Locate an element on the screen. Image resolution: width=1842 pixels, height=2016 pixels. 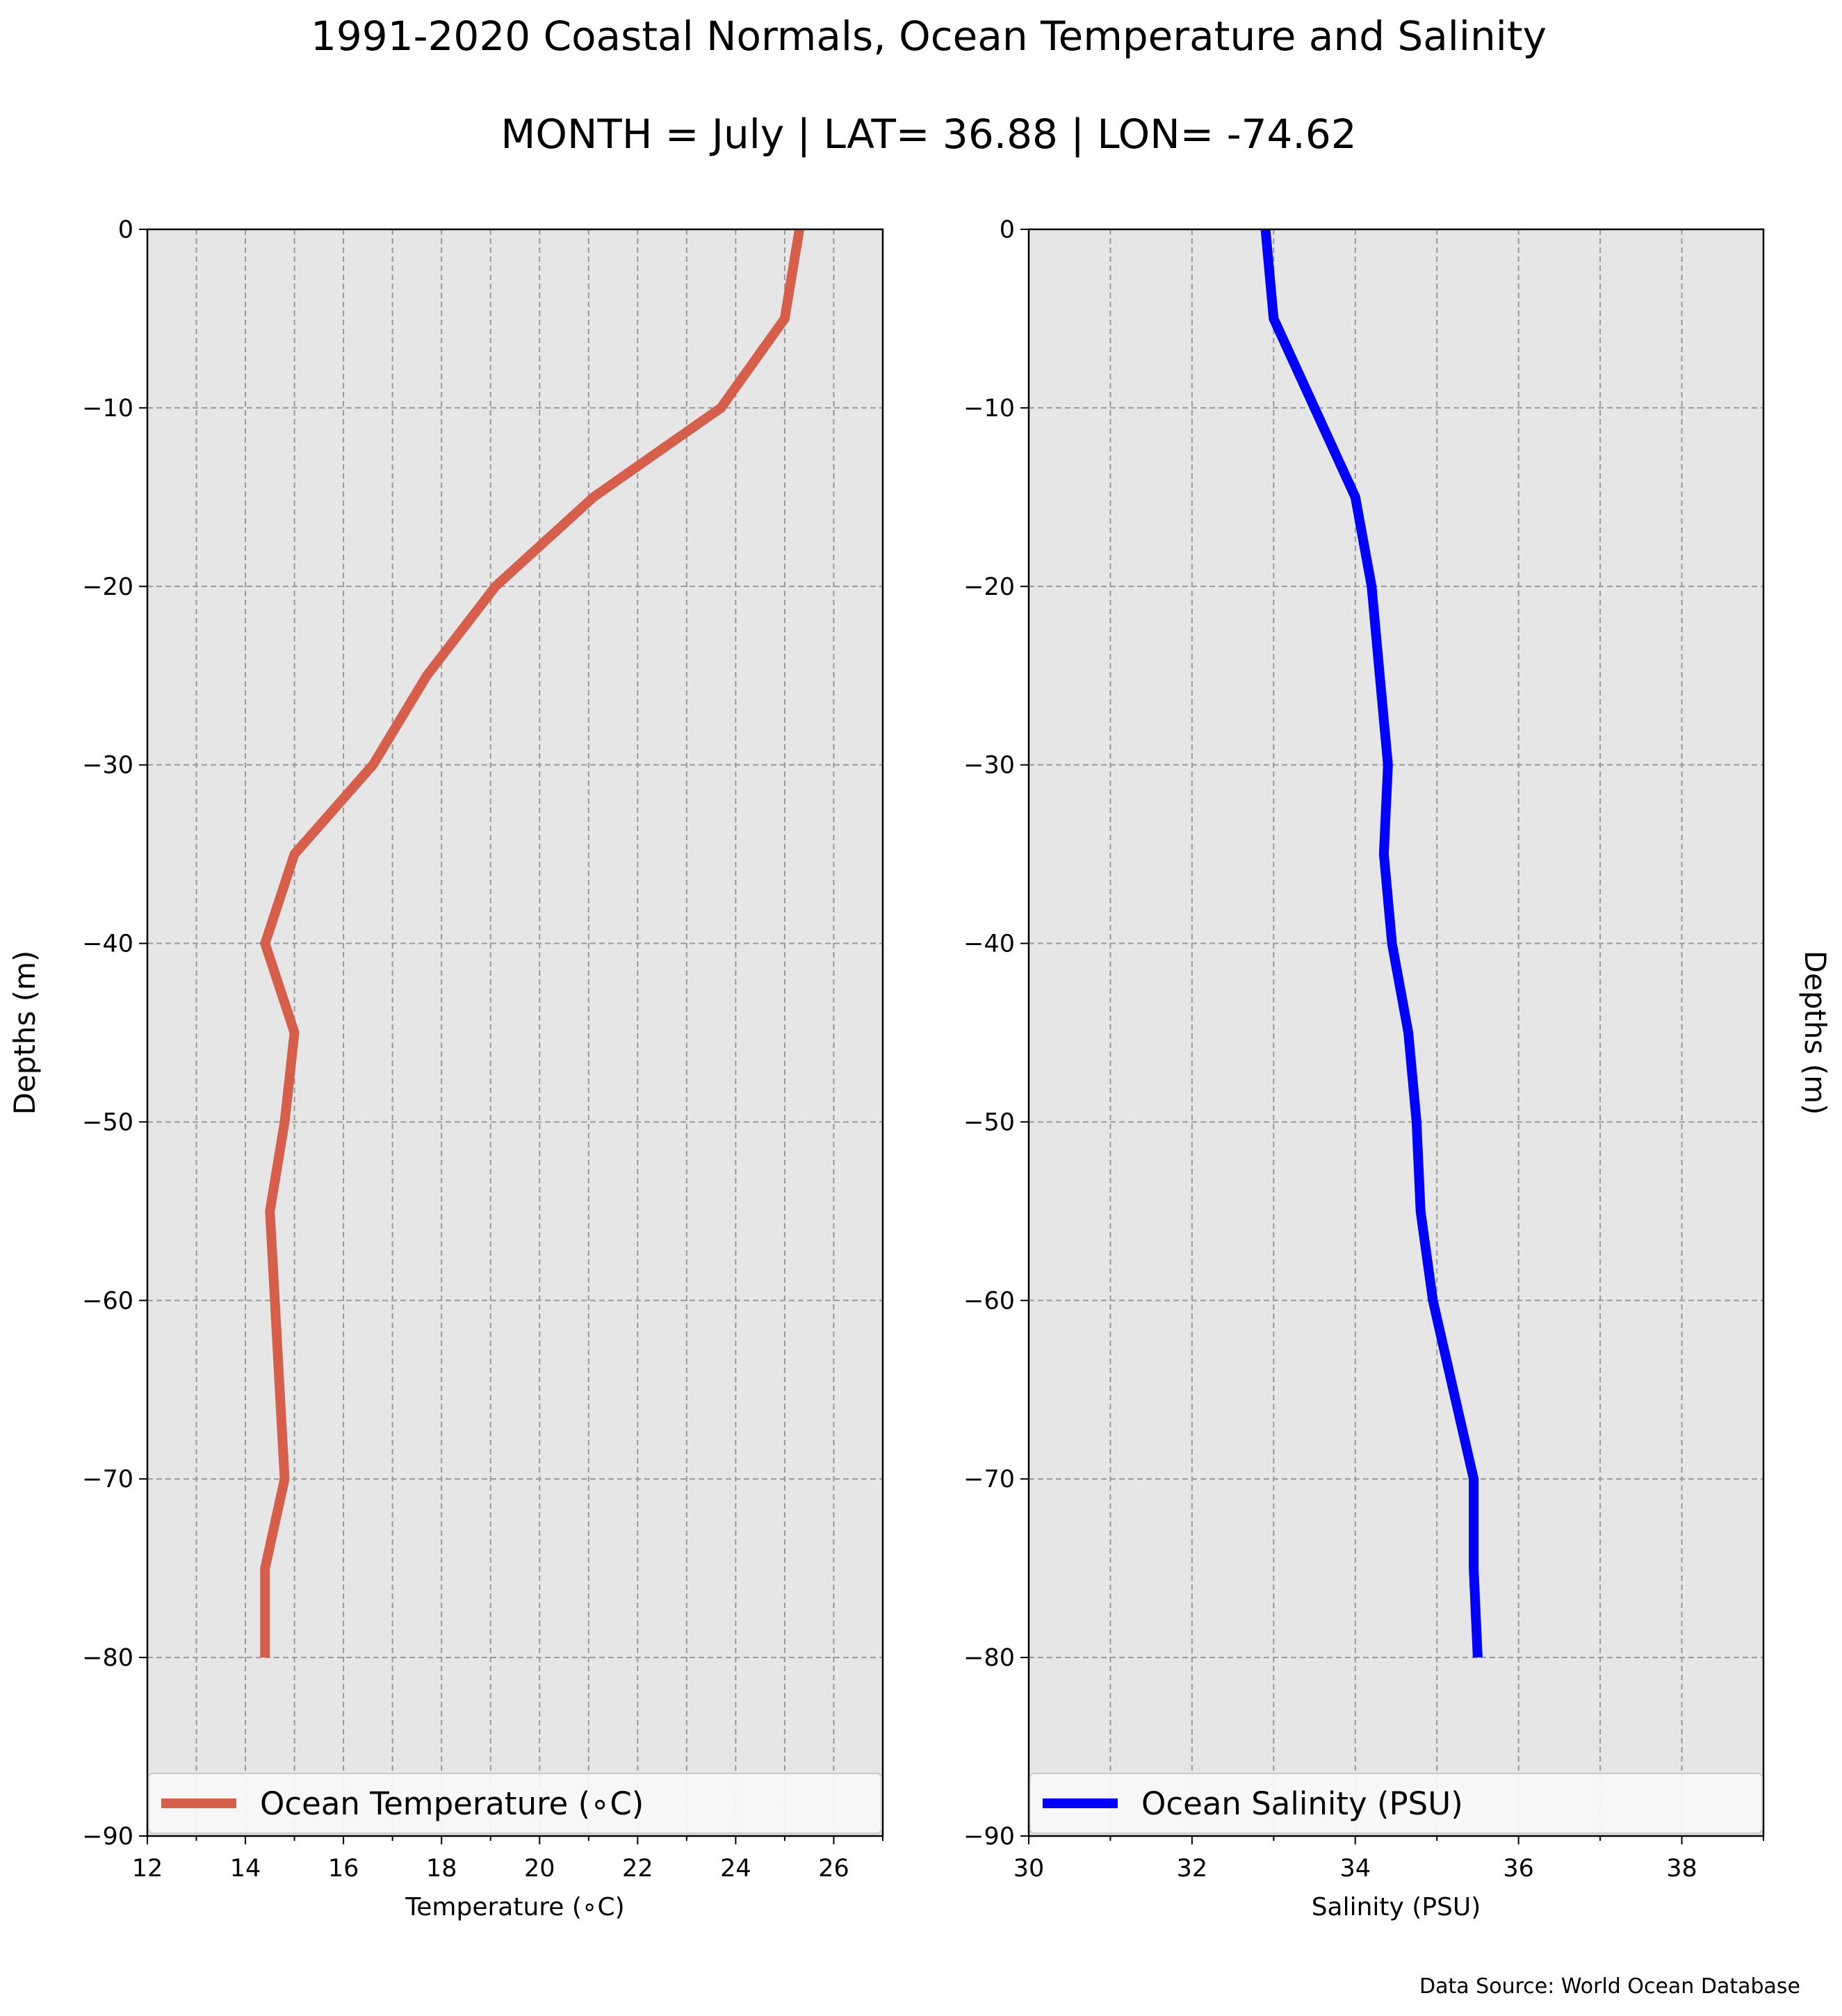
legend-label: Ocean Salinity (PSU) is located at coordinates (1302, 1804).